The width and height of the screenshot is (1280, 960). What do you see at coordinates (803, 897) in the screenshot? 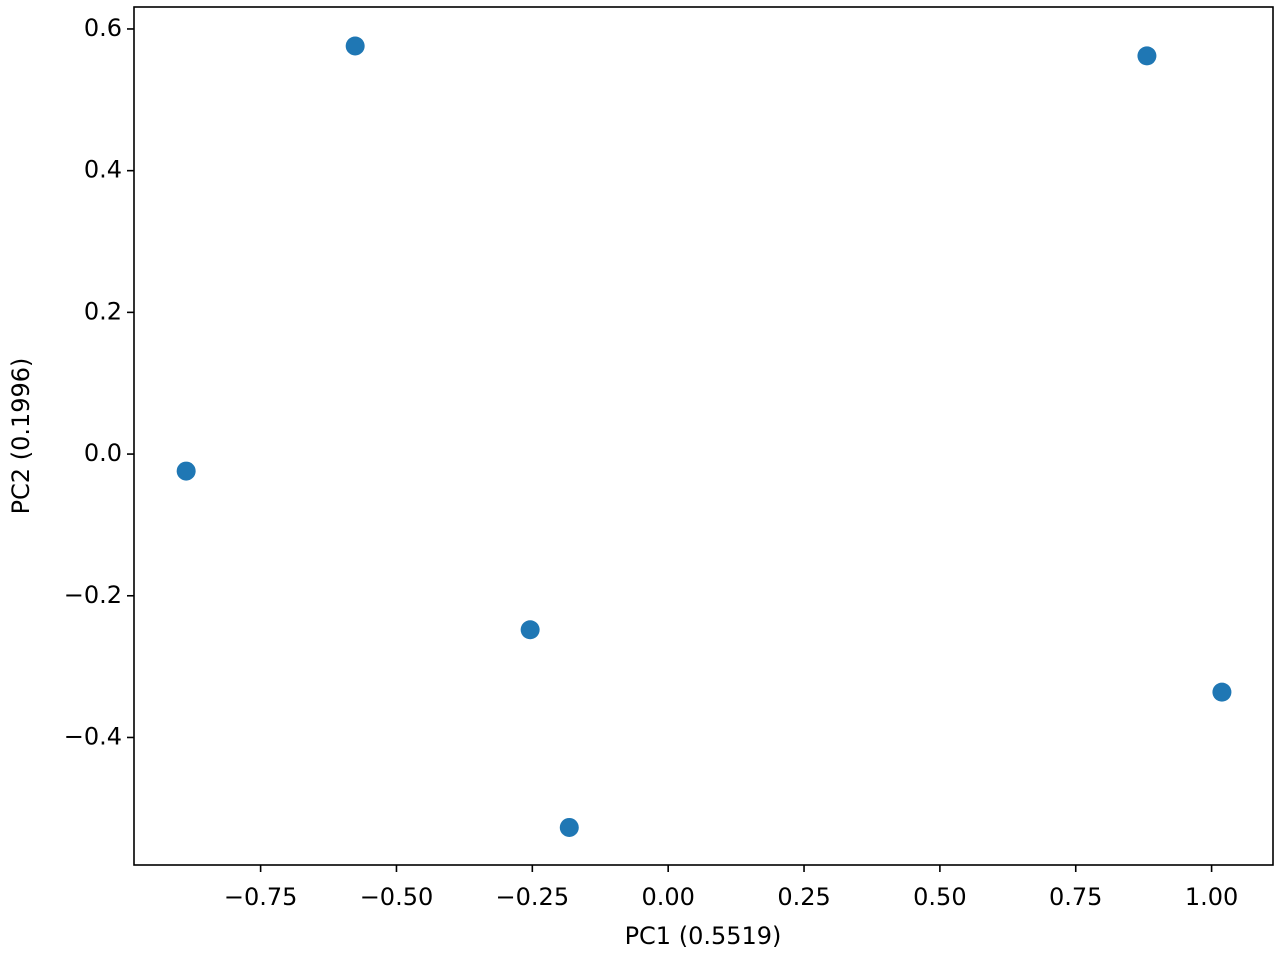
I see `x-tick-label: 0.25` at bounding box center [803, 897].